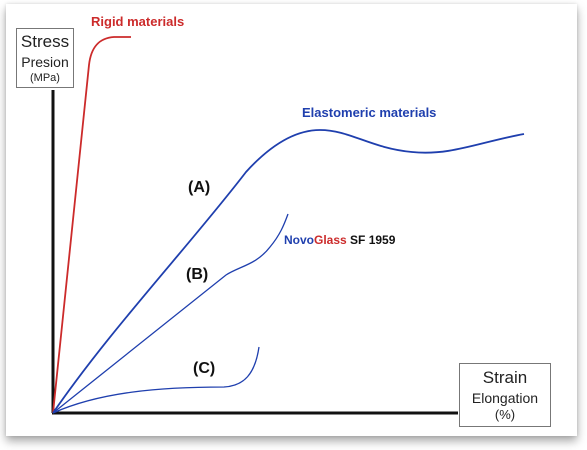 The width and height of the screenshot is (587, 450). Describe the element at coordinates (505, 377) in the screenshot. I see `x-axis-title: Strain` at that location.